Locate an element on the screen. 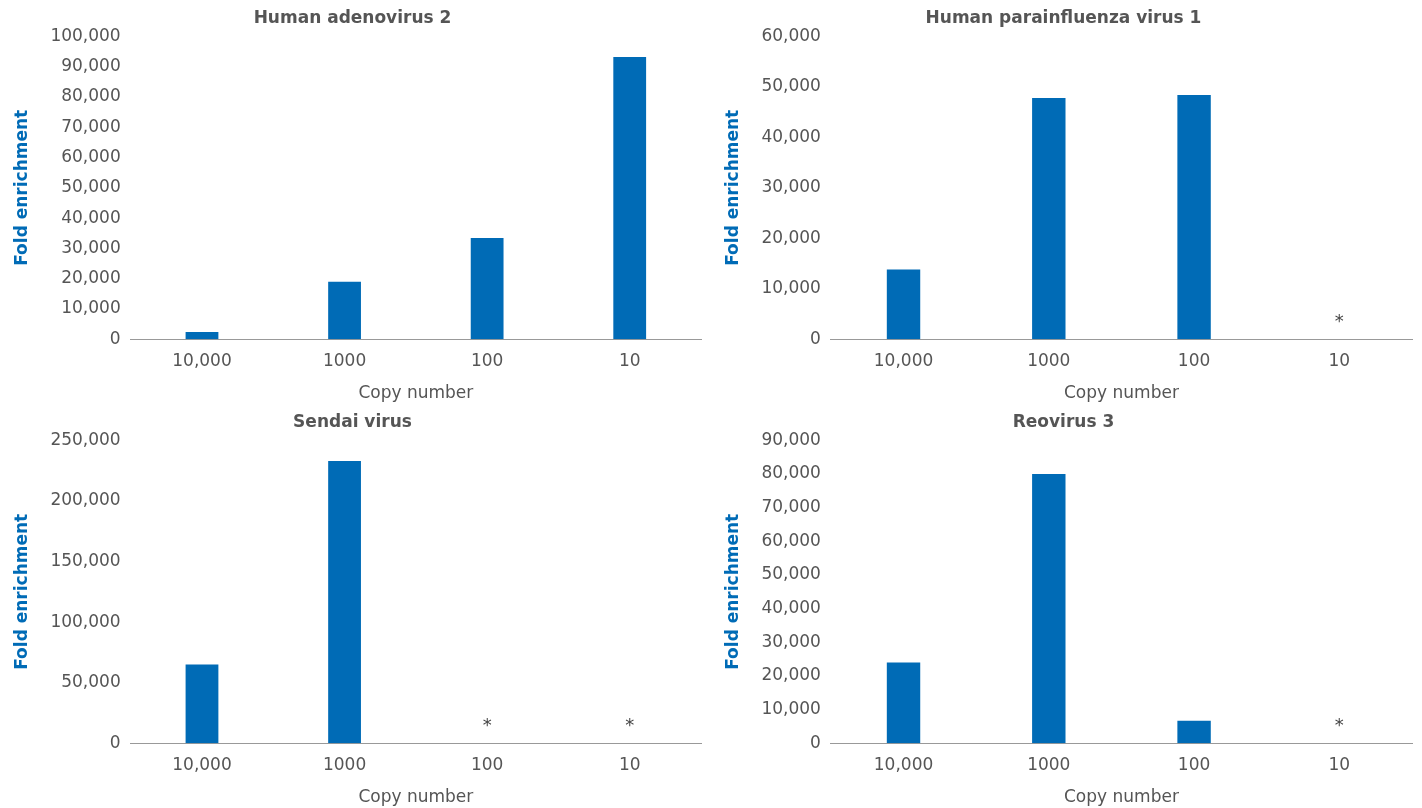  y-tick-label: 150,000 is located at coordinates (85, 559).